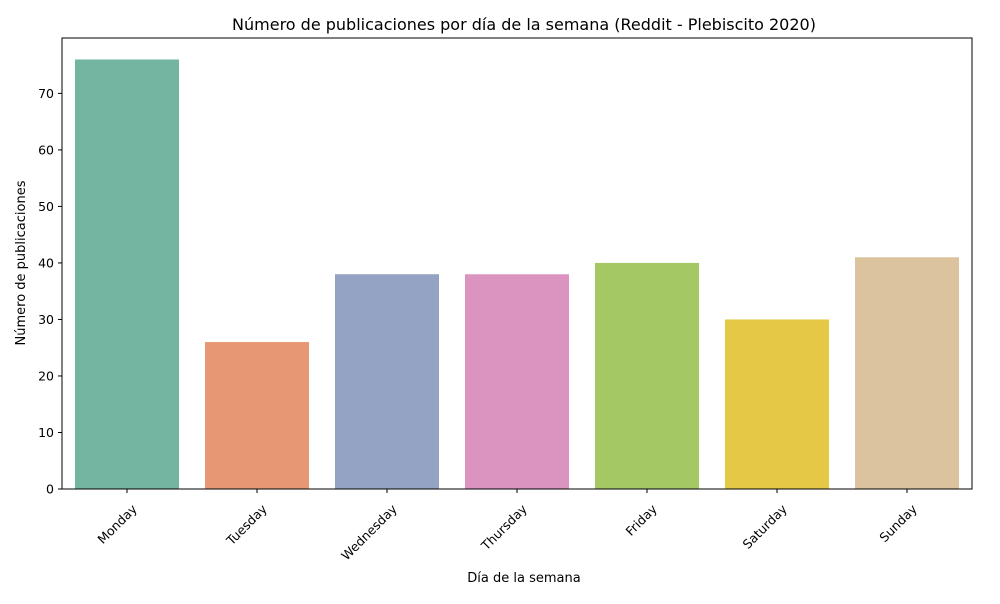 The height and width of the screenshot is (604, 1000). What do you see at coordinates (907, 373) in the screenshot?
I see `bar-sunday` at bounding box center [907, 373].